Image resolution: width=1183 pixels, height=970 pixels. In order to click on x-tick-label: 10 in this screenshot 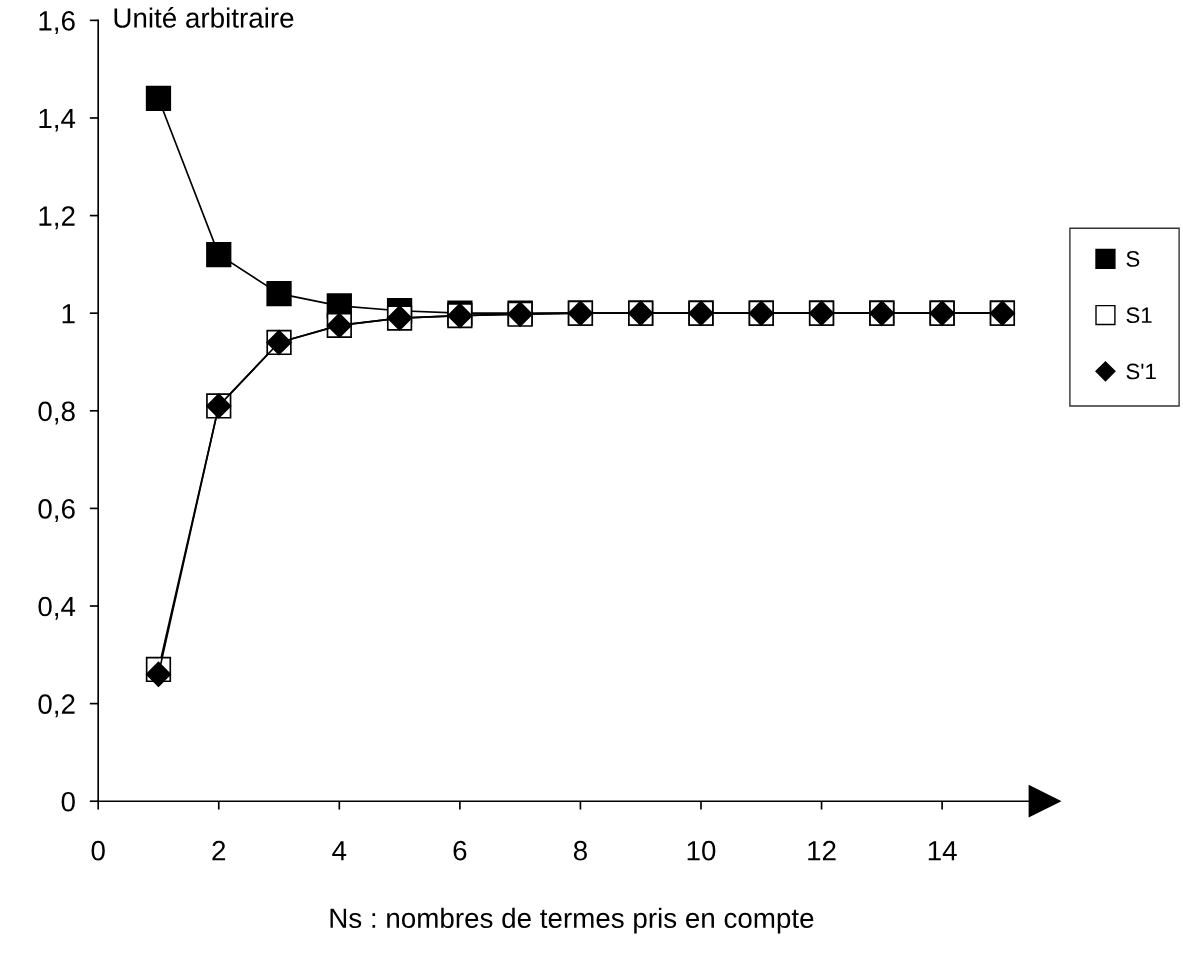, I will do `click(701, 850)`.